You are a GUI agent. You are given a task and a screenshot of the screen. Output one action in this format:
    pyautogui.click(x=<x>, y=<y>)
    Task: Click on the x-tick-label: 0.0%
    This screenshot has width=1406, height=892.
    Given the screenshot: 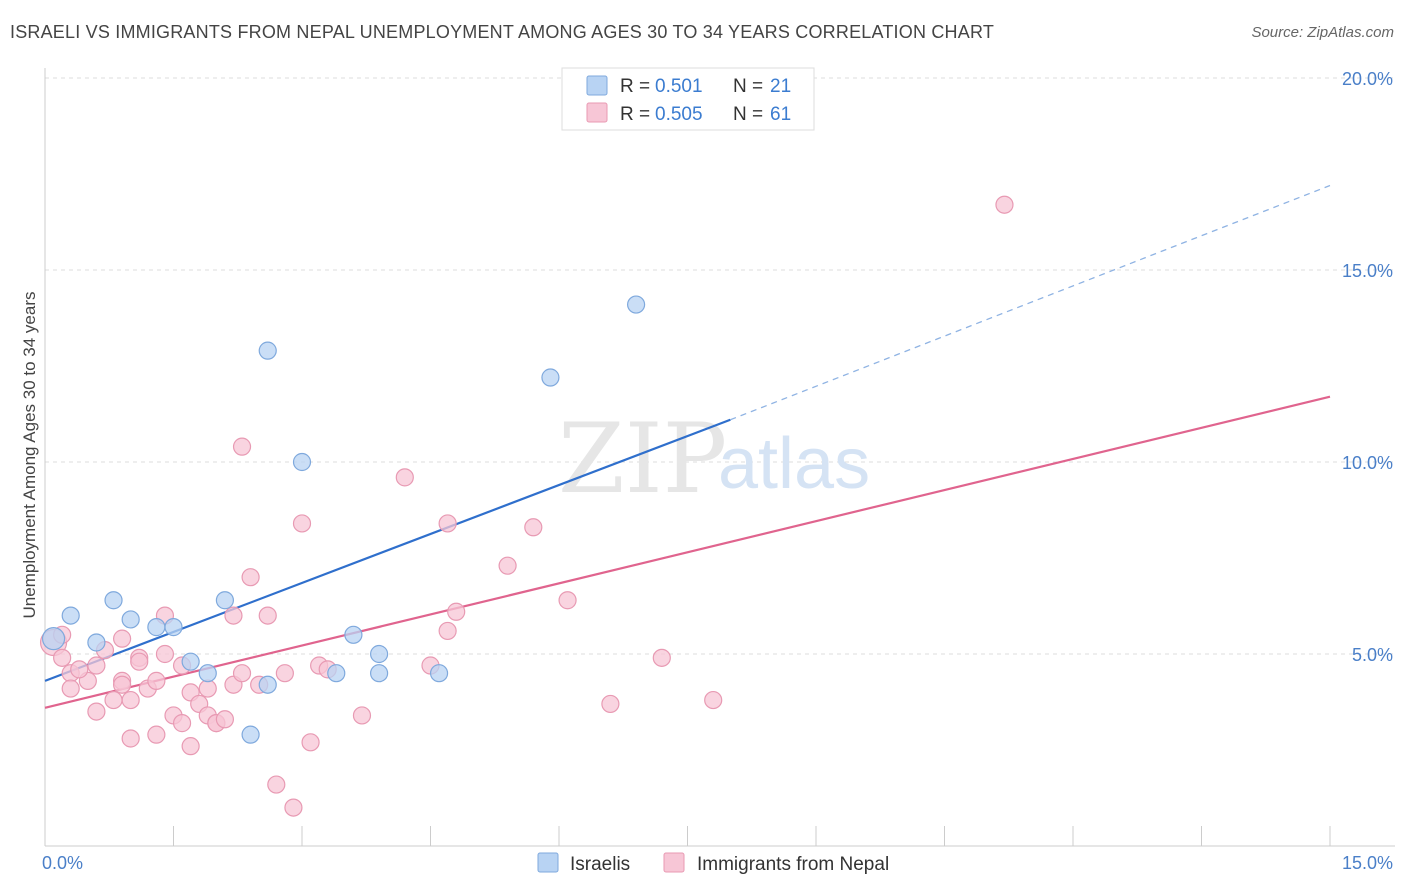 What is the action you would take?
    pyautogui.click(x=62, y=863)
    